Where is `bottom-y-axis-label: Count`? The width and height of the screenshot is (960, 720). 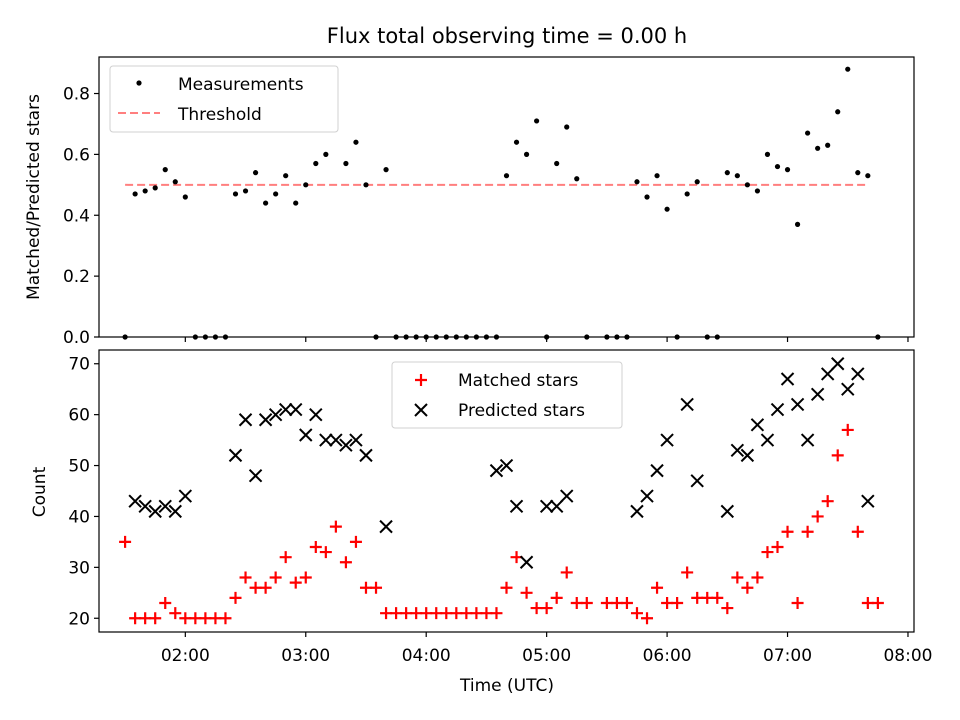 bottom-y-axis-label: Count is located at coordinates (40, 491).